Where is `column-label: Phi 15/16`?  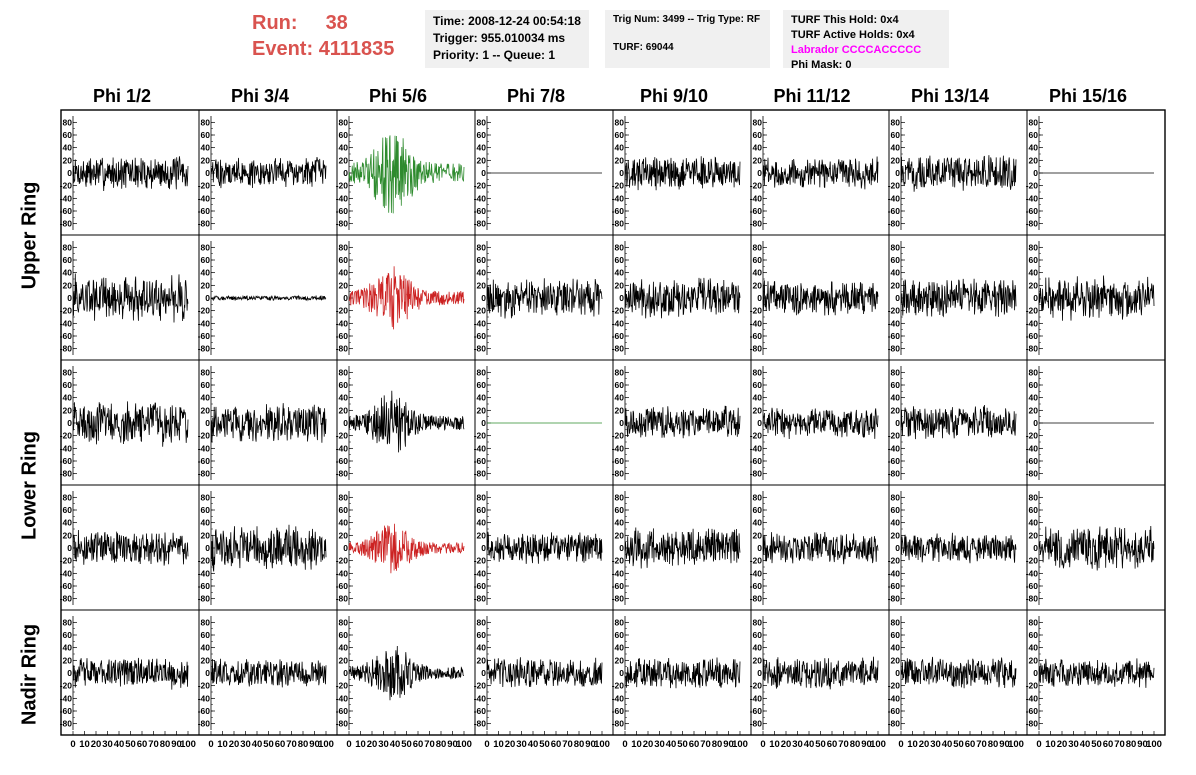
column-label: Phi 15/16 is located at coordinates (1088, 96).